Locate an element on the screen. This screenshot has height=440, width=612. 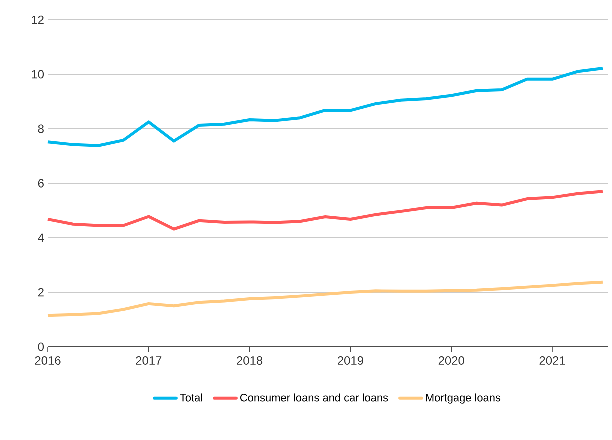
y-tick-label: 12 is located at coordinates (38, 20).